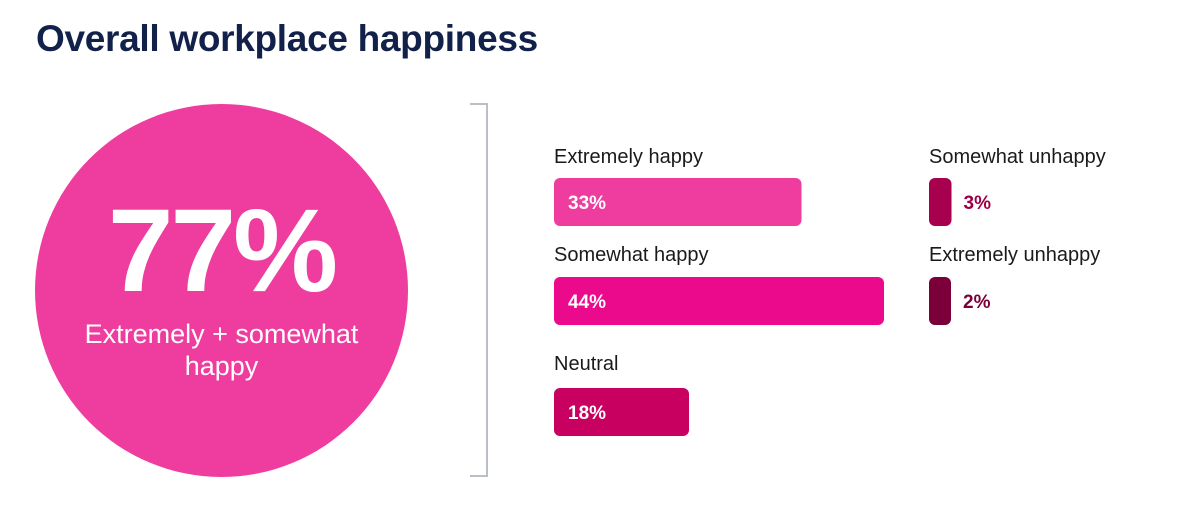  I want to click on chart-title: Overall workplace happiness, so click(287, 38).